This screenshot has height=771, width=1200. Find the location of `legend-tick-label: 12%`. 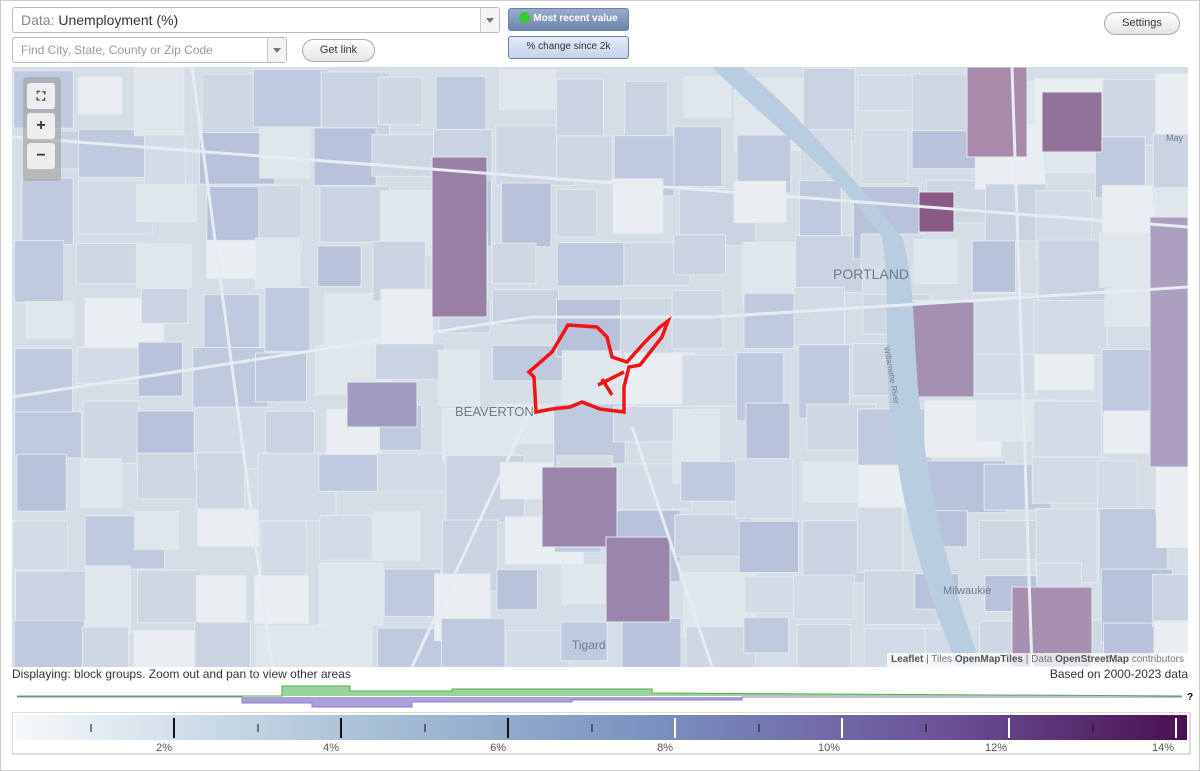

legend-tick-label: 12% is located at coordinates (996, 748).